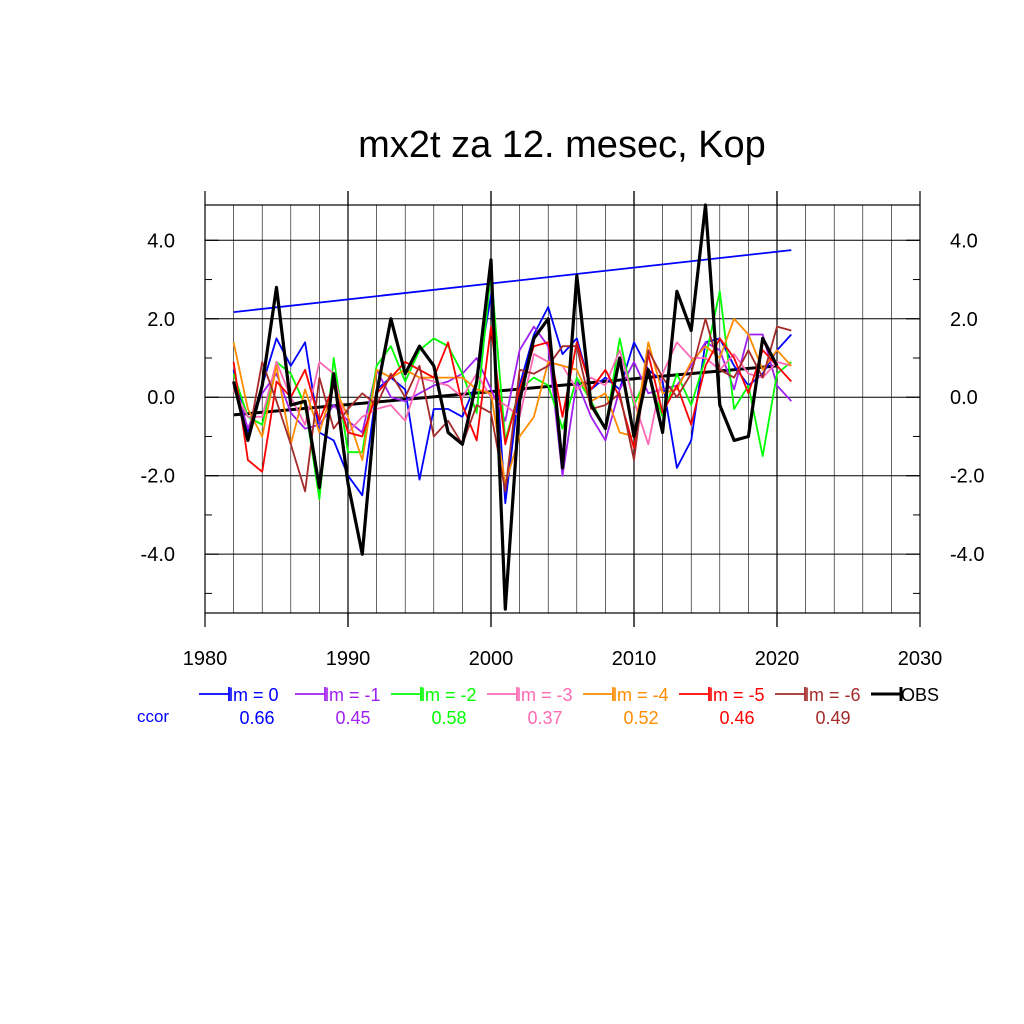 The image size is (1024, 1024). What do you see at coordinates (153, 716) in the screenshot?
I see `ccor-label: ccor` at bounding box center [153, 716].